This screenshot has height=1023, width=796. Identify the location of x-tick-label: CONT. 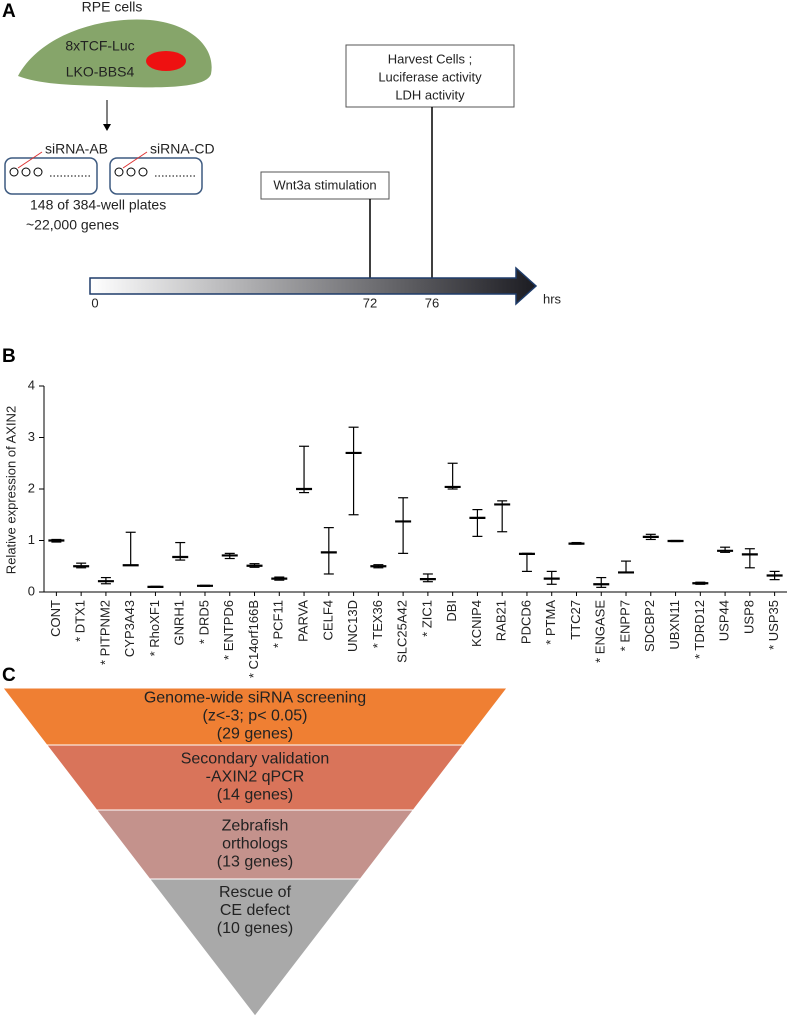
(55, 618).